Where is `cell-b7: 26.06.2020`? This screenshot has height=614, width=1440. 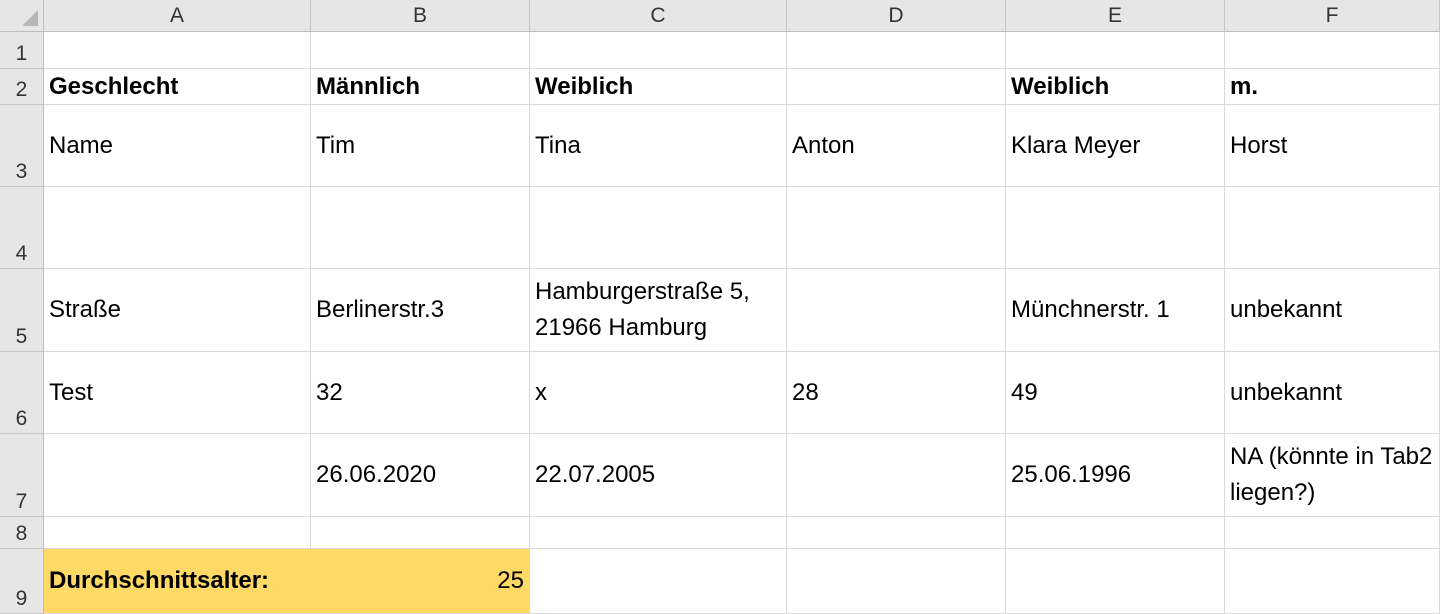 cell-b7: 26.06.2020 is located at coordinates (420, 475).